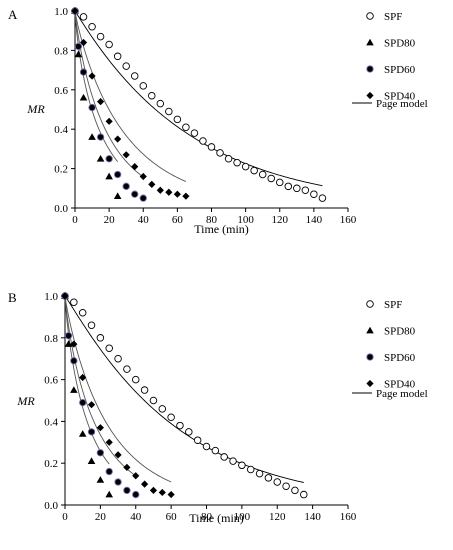 The width and height of the screenshot is (453, 550). I want to click on panel-letter: B, so click(12, 297).